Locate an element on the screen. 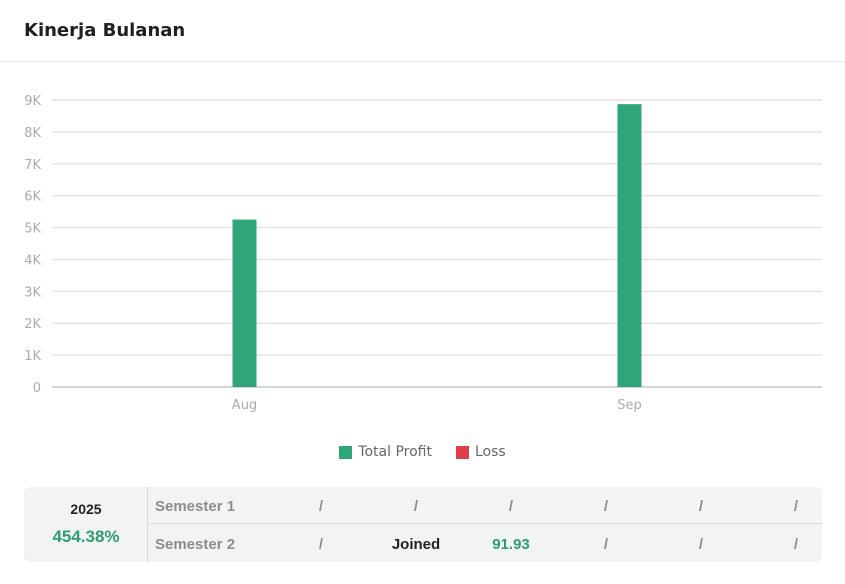 The width and height of the screenshot is (845, 584). bar-aug-total-profit is located at coordinates (244, 303).